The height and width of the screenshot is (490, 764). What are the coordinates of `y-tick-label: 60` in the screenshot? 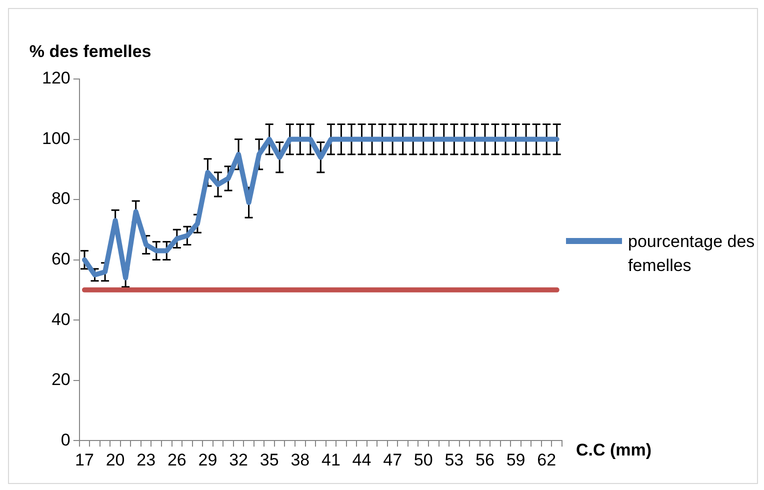 It's located at (60, 258).